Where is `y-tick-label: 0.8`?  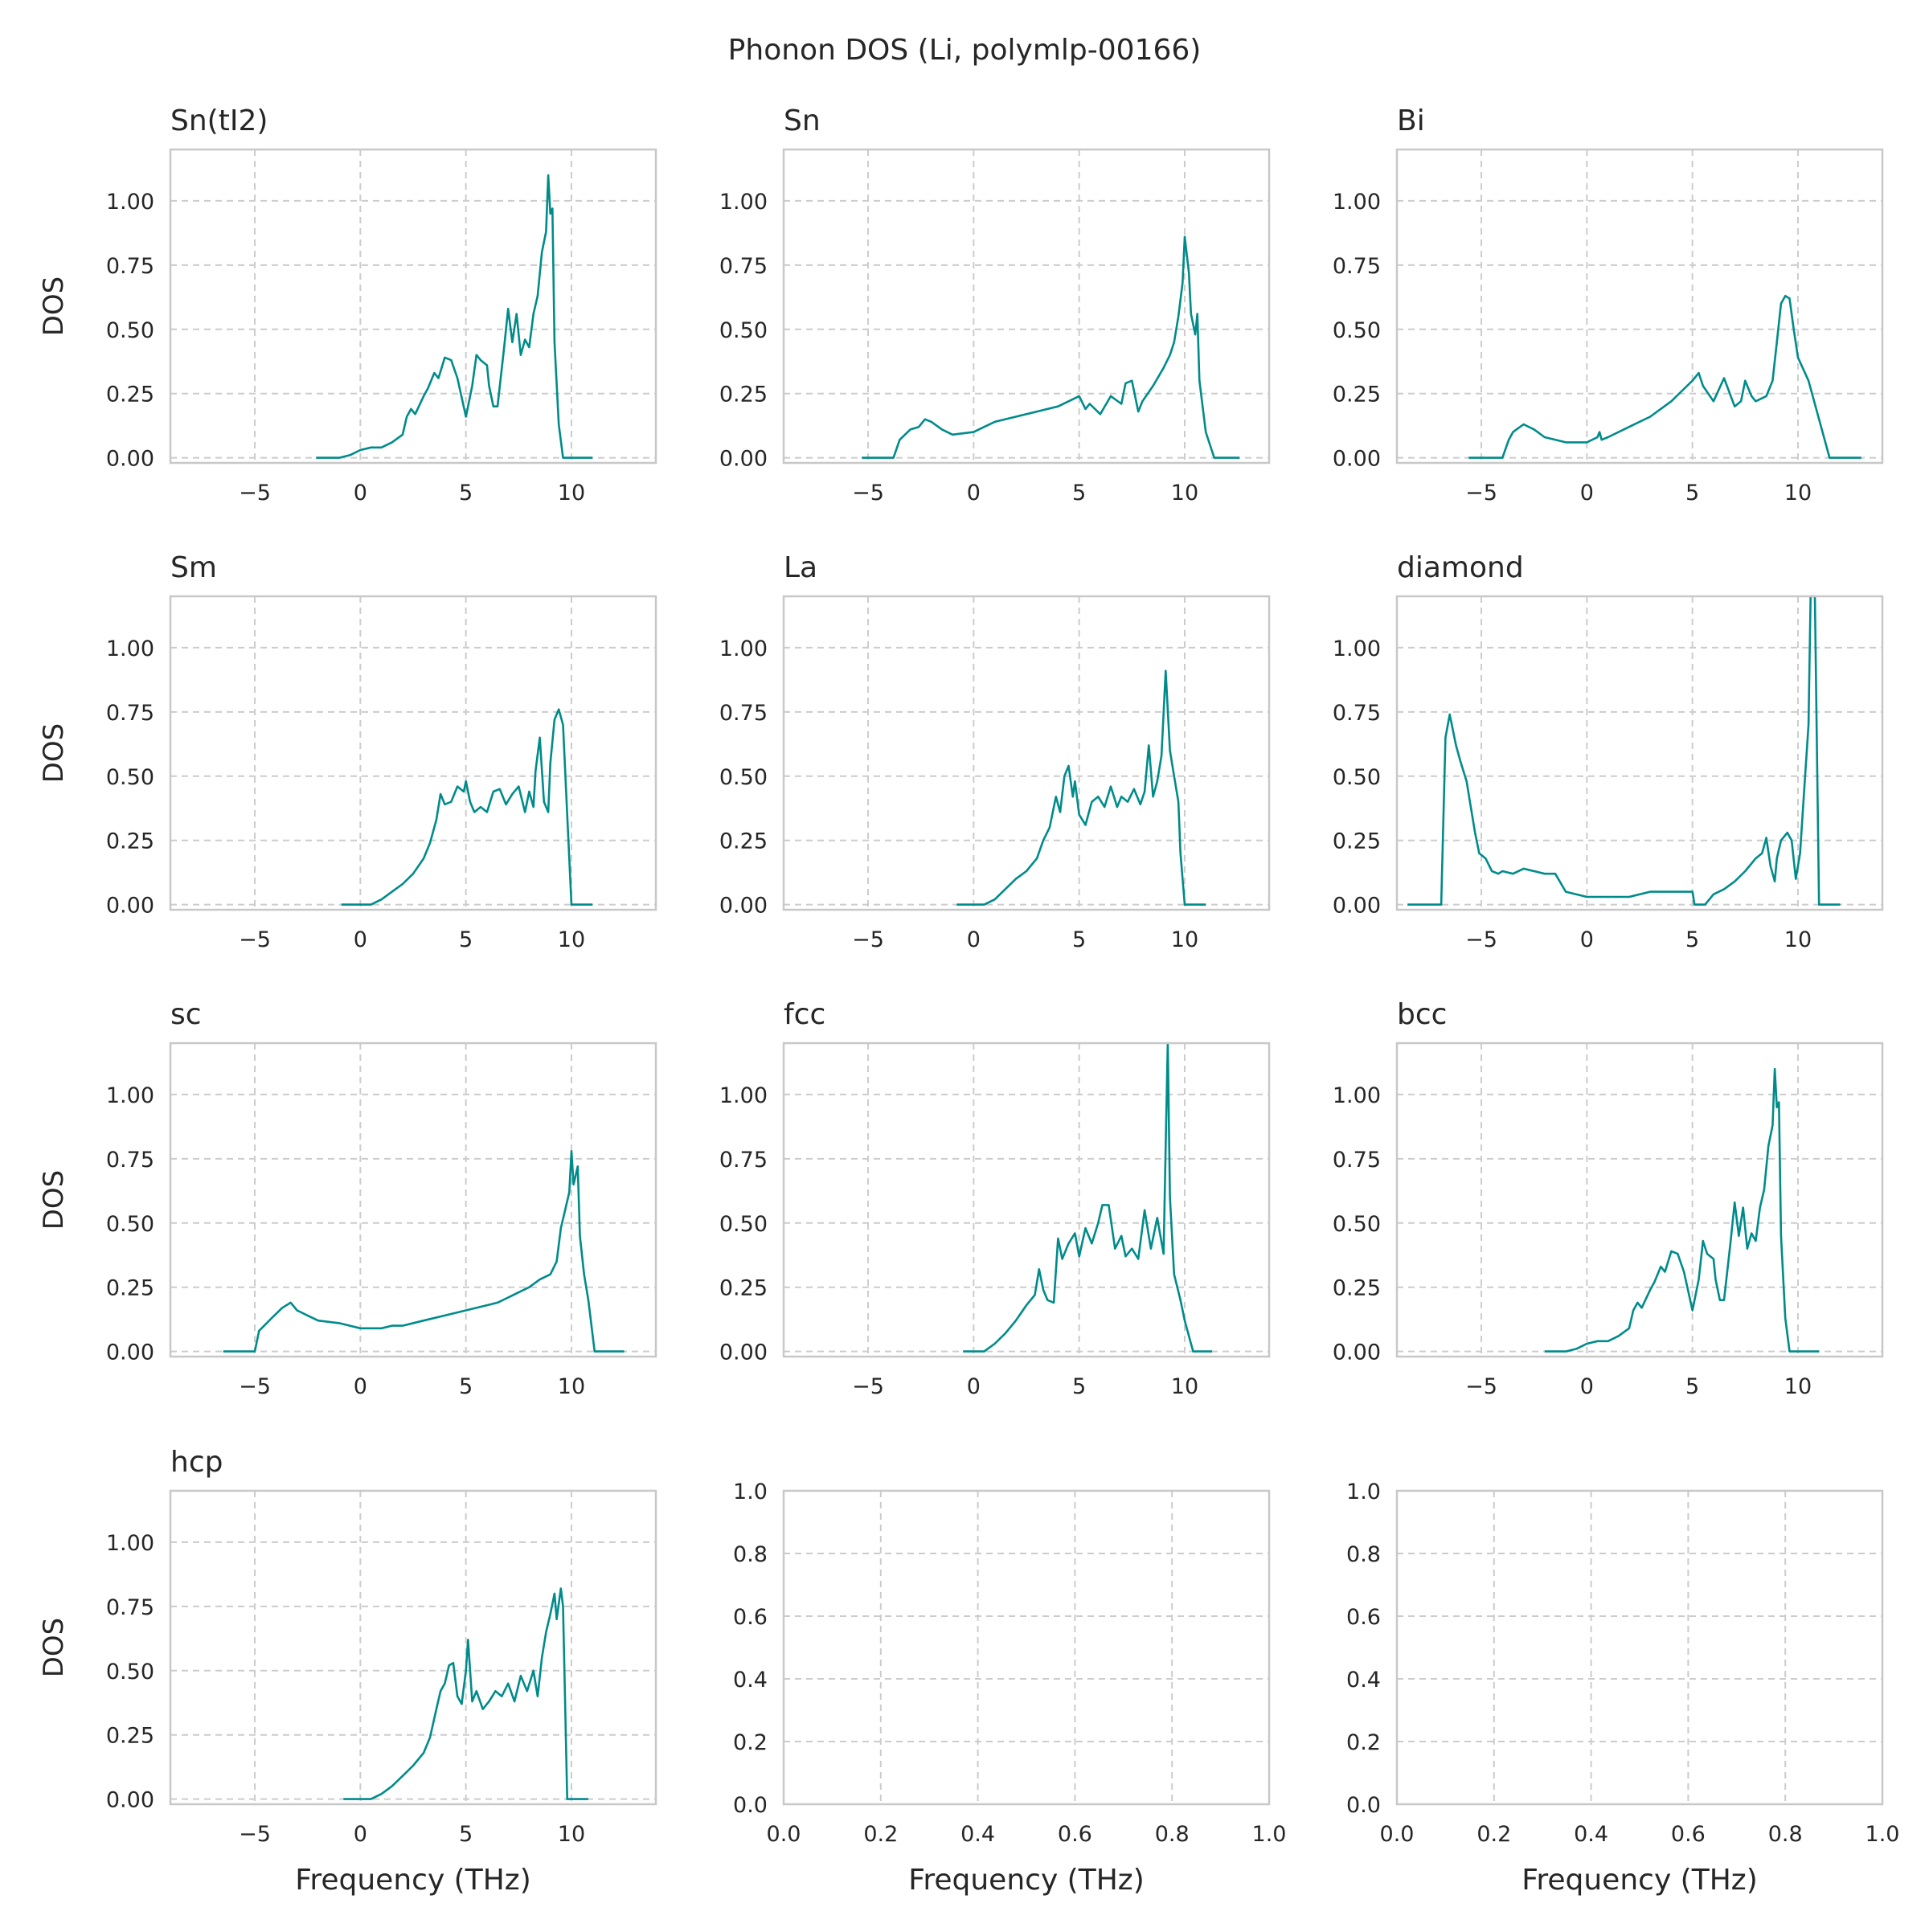
y-tick-label: 0.8 is located at coordinates (750, 1554).